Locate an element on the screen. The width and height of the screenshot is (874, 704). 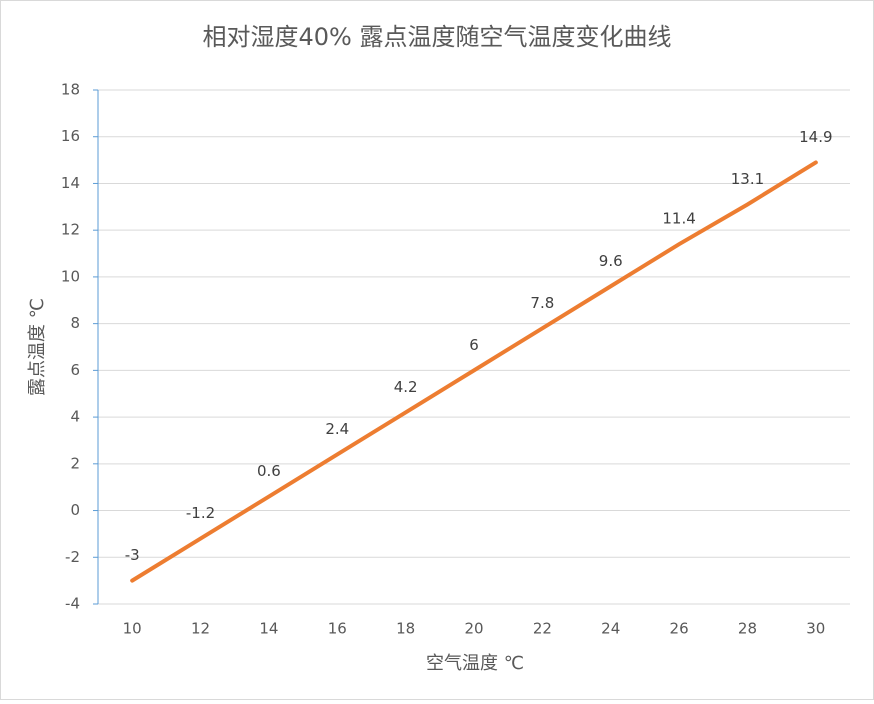
y-tick-label: 12 is located at coordinates (70, 230).